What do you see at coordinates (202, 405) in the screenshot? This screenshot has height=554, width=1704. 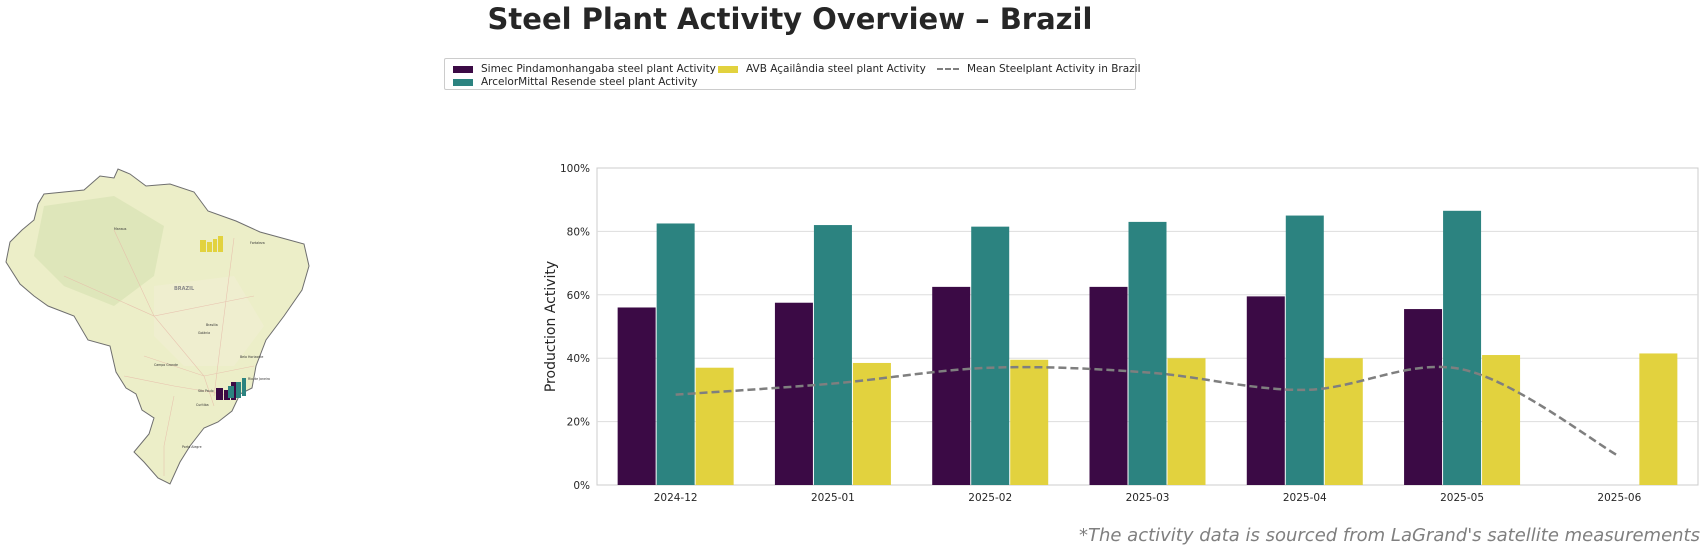 I see `map-city-label: Curitiba` at bounding box center [202, 405].